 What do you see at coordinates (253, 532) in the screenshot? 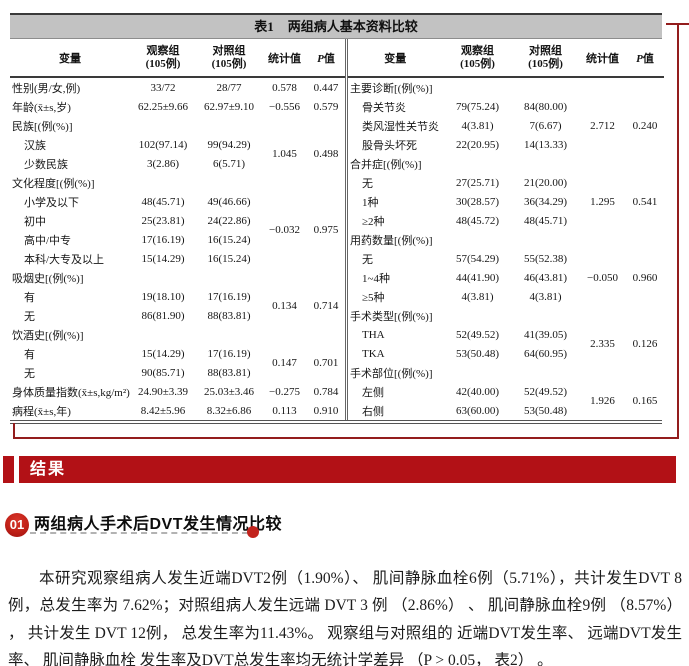
I see `section-rule-end-dot` at bounding box center [253, 532].